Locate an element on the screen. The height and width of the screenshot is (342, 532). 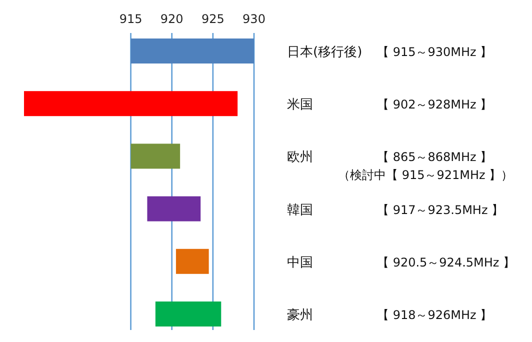
text: 【 917～923.5MHz 】 is located at coordinates (440, 209).